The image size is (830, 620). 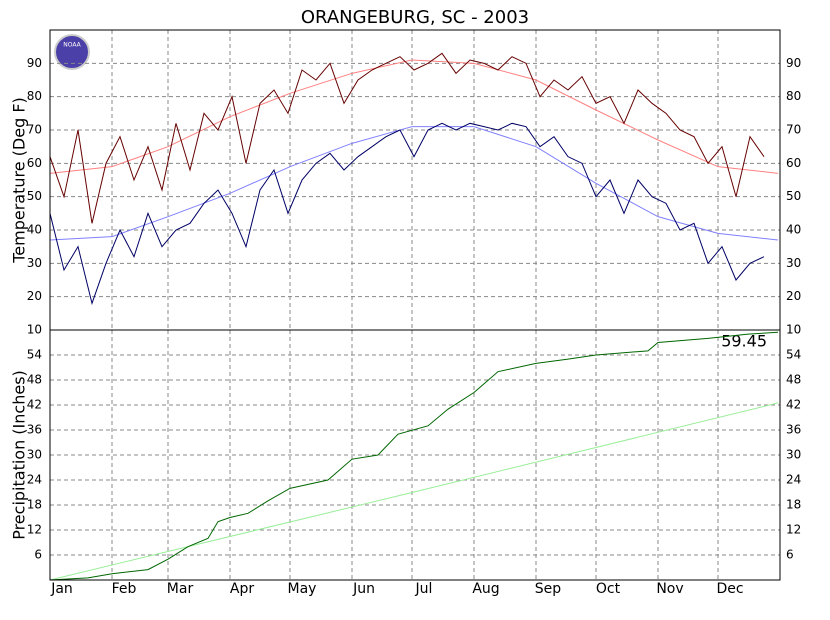 What do you see at coordinates (485, 589) in the screenshot?
I see `x-tick-label: Aug` at bounding box center [485, 589].